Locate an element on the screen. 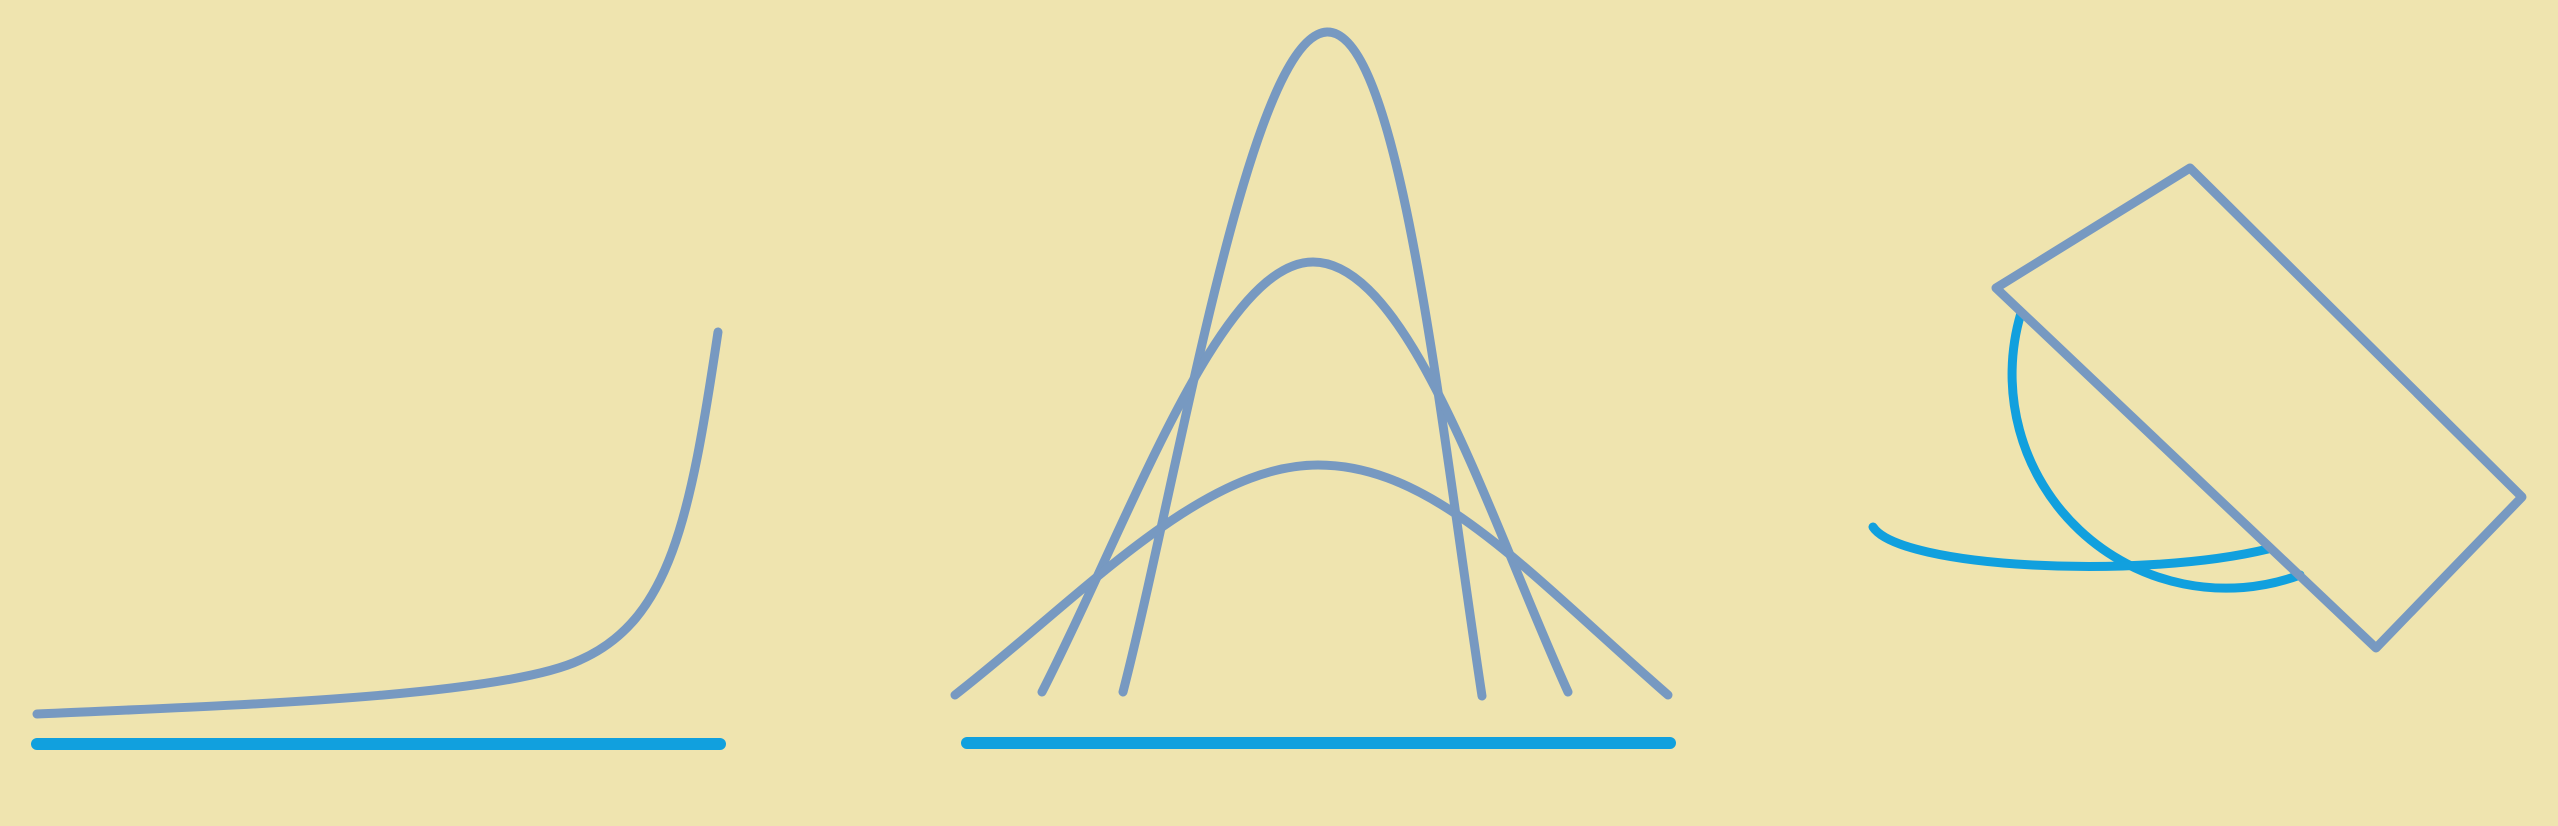  exponential-curve-icon is located at coordinates (378, 538).